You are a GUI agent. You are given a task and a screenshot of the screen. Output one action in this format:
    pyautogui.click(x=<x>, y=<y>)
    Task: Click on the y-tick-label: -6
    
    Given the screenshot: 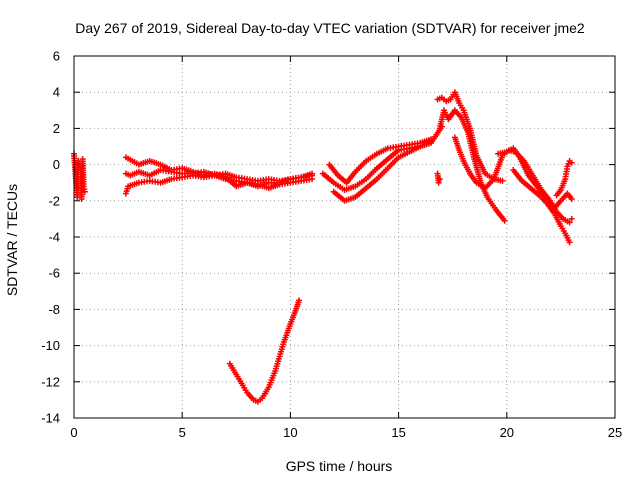 What is the action you would take?
    pyautogui.click(x=54, y=273)
    